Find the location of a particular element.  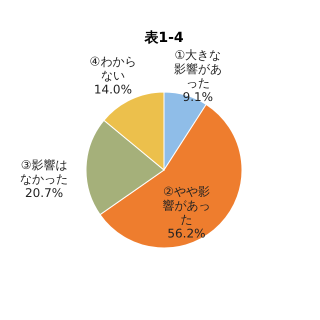

slice-label: ①大きな影響があった is located at coordinates (198, 69).